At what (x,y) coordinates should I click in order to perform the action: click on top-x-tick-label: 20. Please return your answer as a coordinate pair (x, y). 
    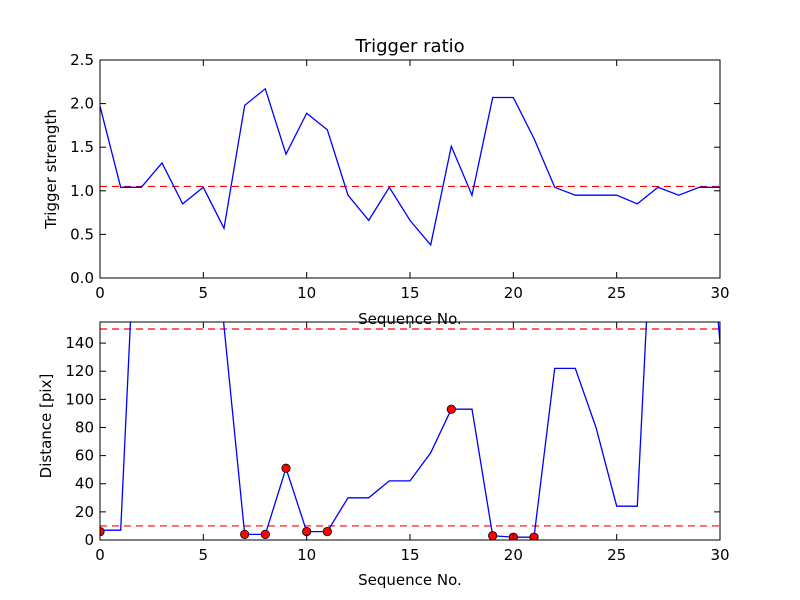
    Looking at the image, I should click on (513, 293).